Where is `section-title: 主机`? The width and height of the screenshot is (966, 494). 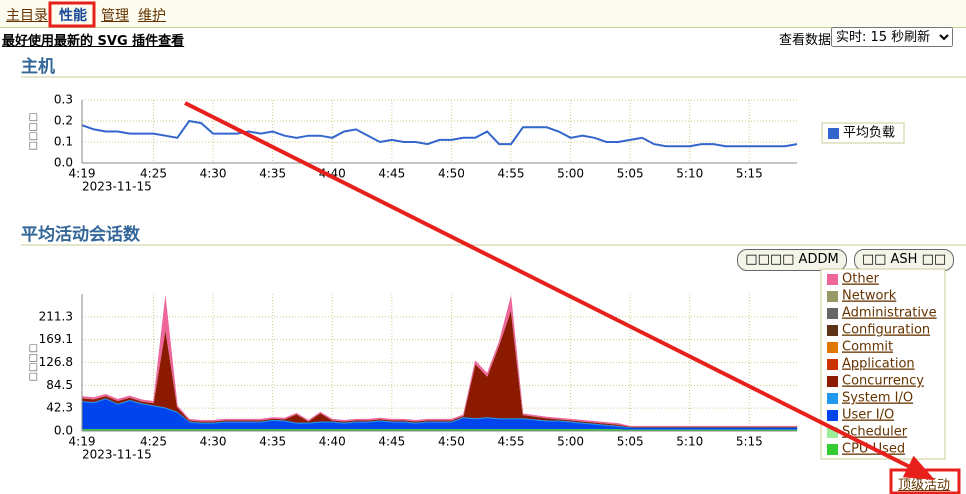
section-title: 主机 is located at coordinates (38, 66).